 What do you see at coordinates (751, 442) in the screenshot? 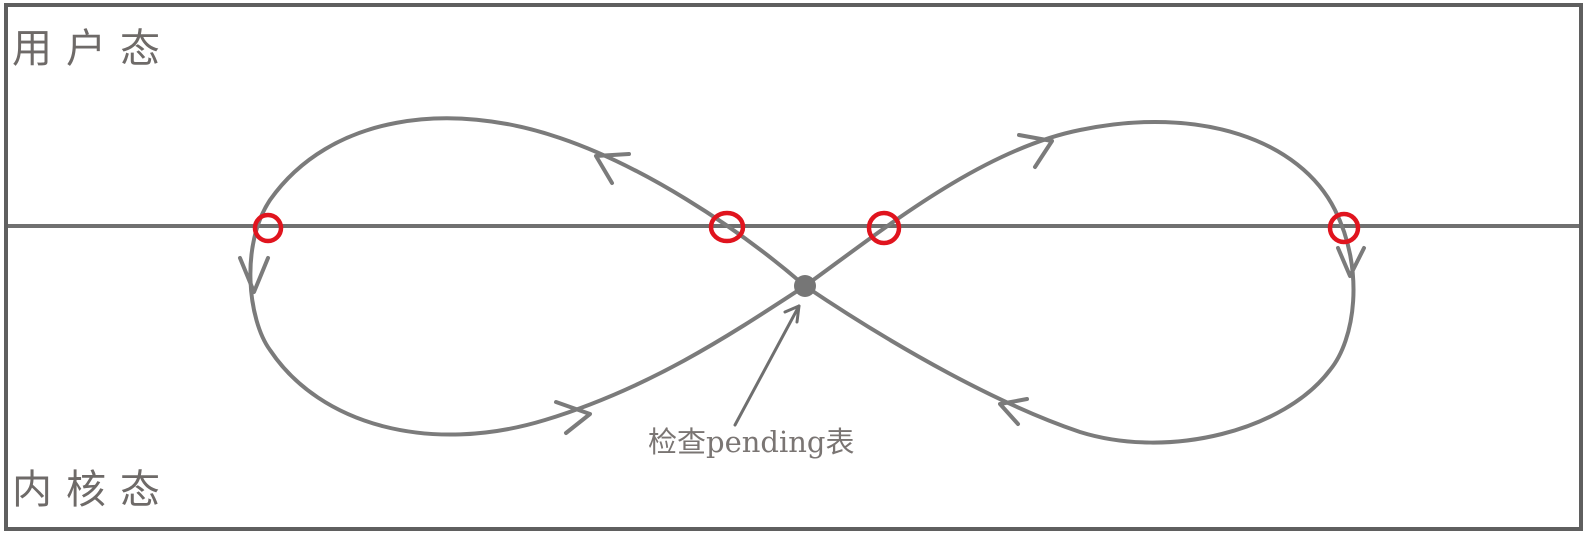
I see `pending-check-annotation: 检查pending表` at bounding box center [751, 442].